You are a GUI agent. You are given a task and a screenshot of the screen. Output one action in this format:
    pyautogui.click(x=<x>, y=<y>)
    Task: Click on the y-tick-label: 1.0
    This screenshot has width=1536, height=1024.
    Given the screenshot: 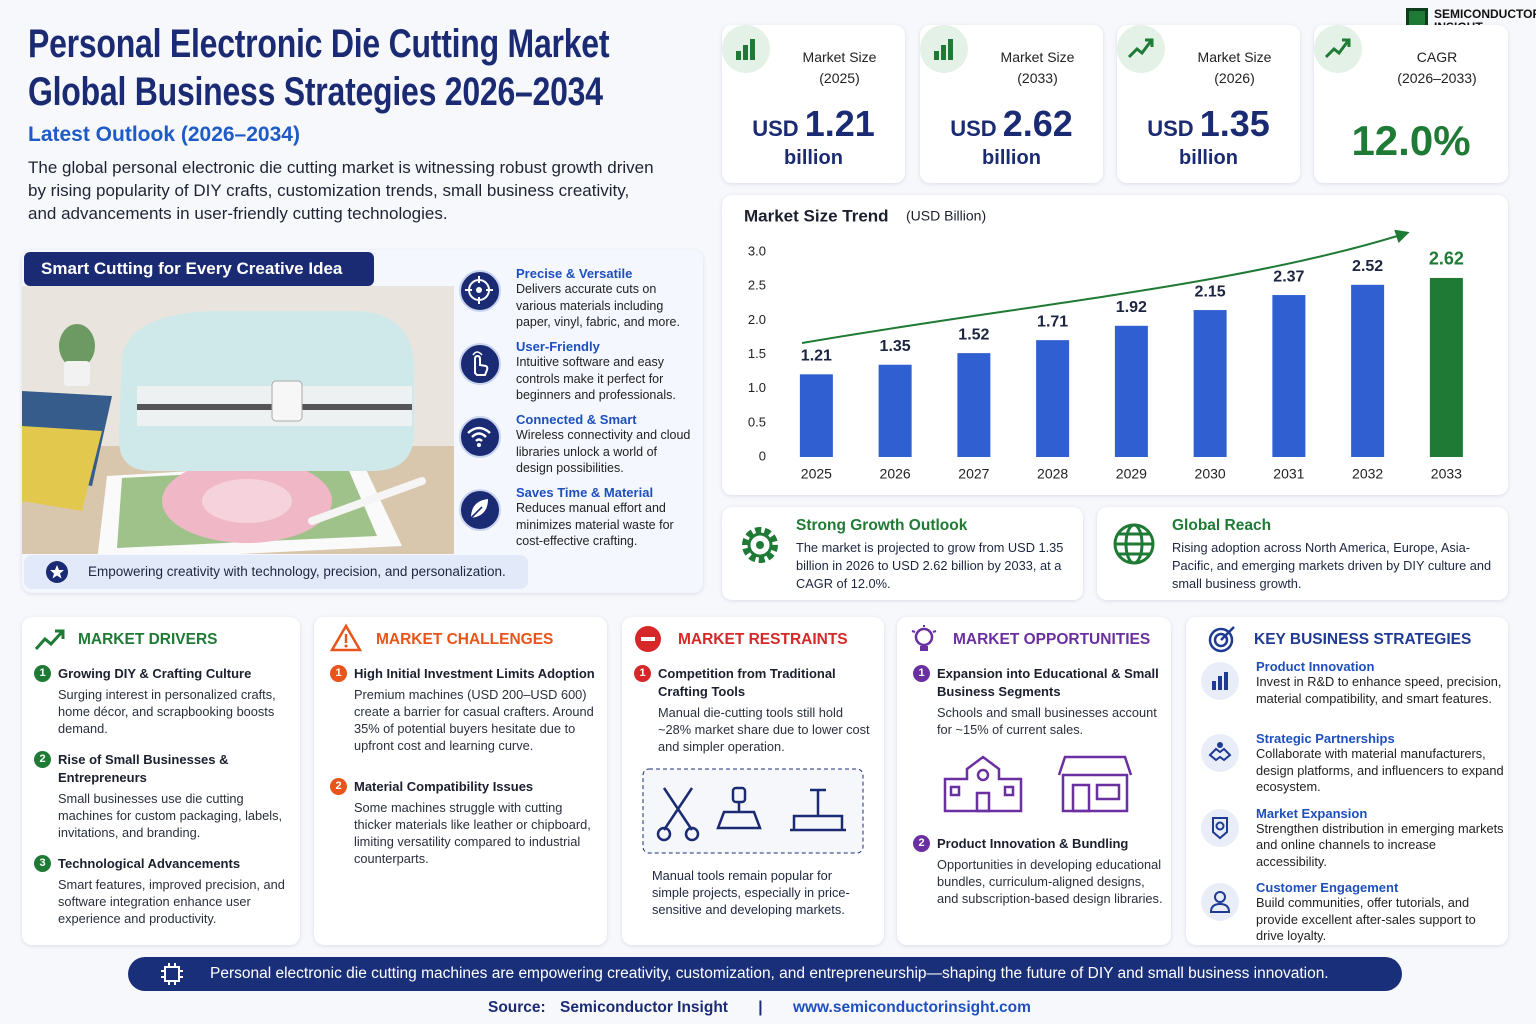 What is the action you would take?
    pyautogui.click(x=757, y=387)
    